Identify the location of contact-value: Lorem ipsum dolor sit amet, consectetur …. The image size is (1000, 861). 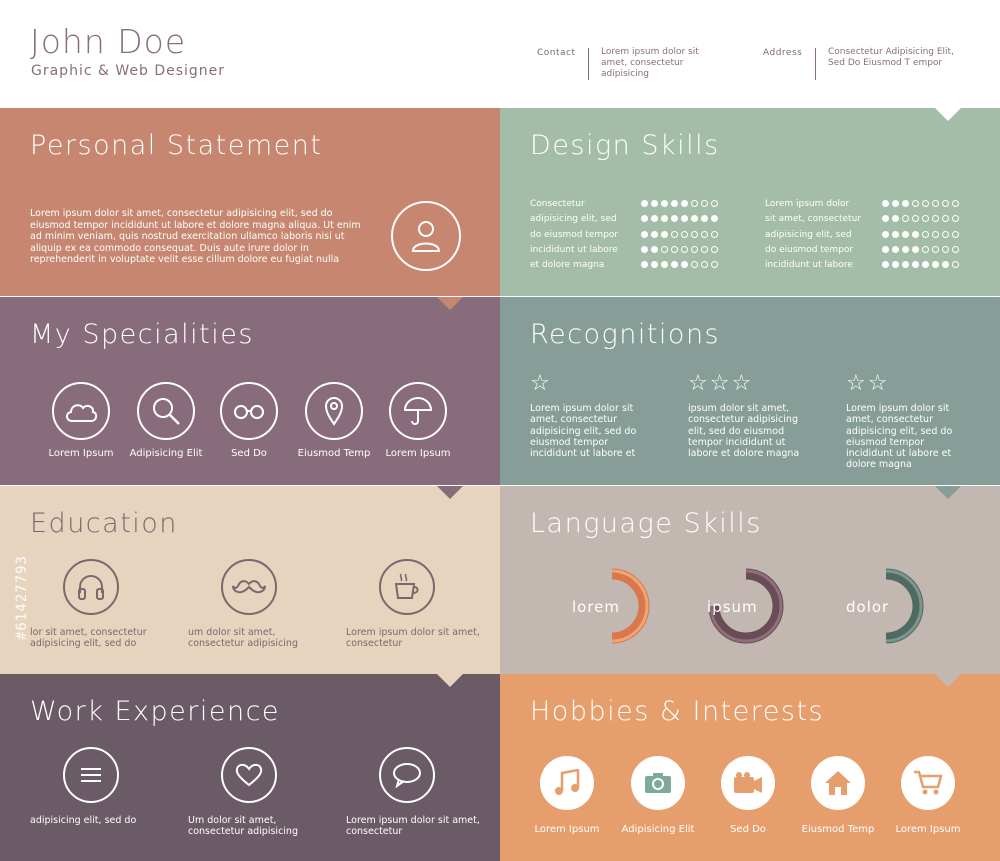
(650, 63).